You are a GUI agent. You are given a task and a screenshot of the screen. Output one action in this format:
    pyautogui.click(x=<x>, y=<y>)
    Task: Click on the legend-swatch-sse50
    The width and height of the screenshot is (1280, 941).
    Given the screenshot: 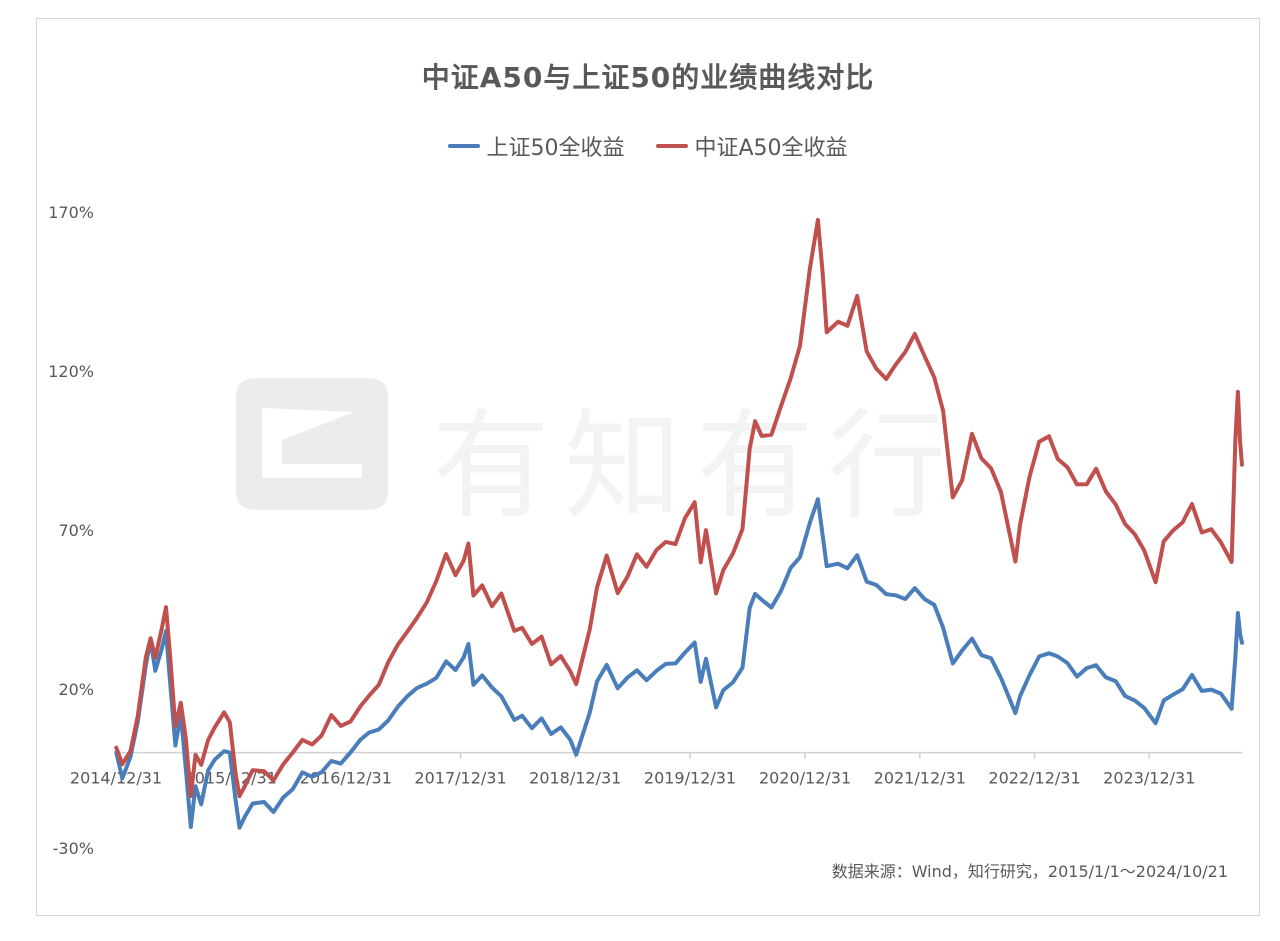 What is the action you would take?
    pyautogui.click(x=464, y=146)
    